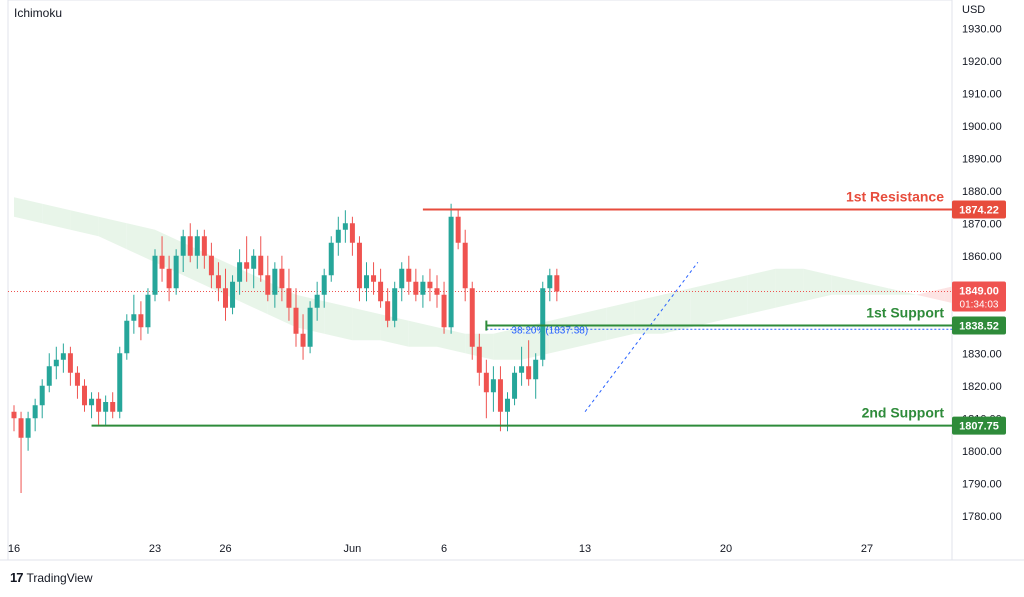 The width and height of the screenshot is (1024, 597). I want to click on y-tick-label: 1800.00, so click(982, 452).